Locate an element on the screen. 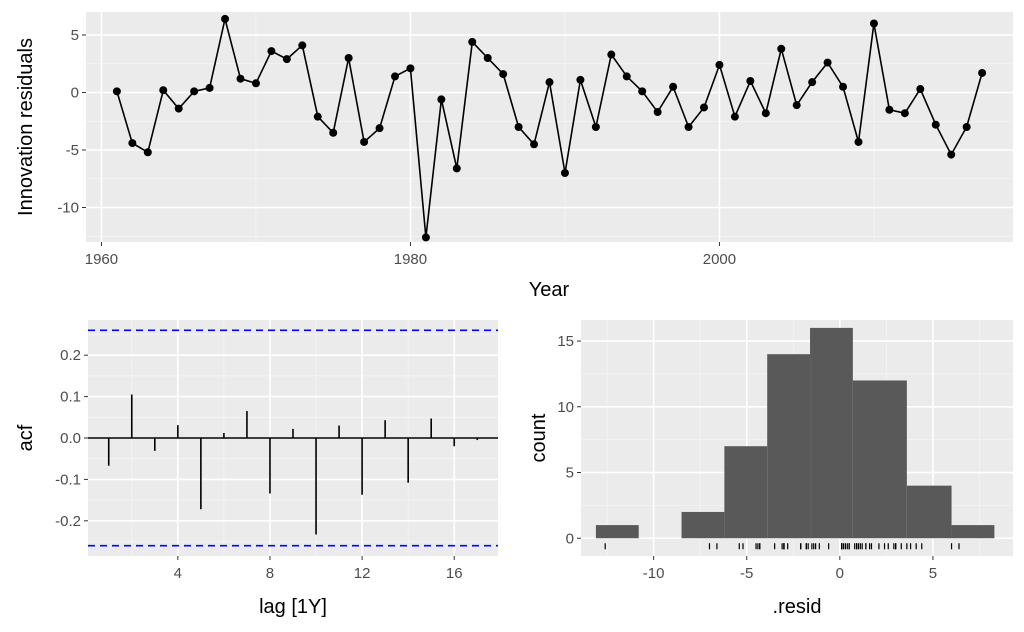  histogram-tick-labels: -10 -5 0 5 0 5 10 15 is located at coordinates (747, 457).